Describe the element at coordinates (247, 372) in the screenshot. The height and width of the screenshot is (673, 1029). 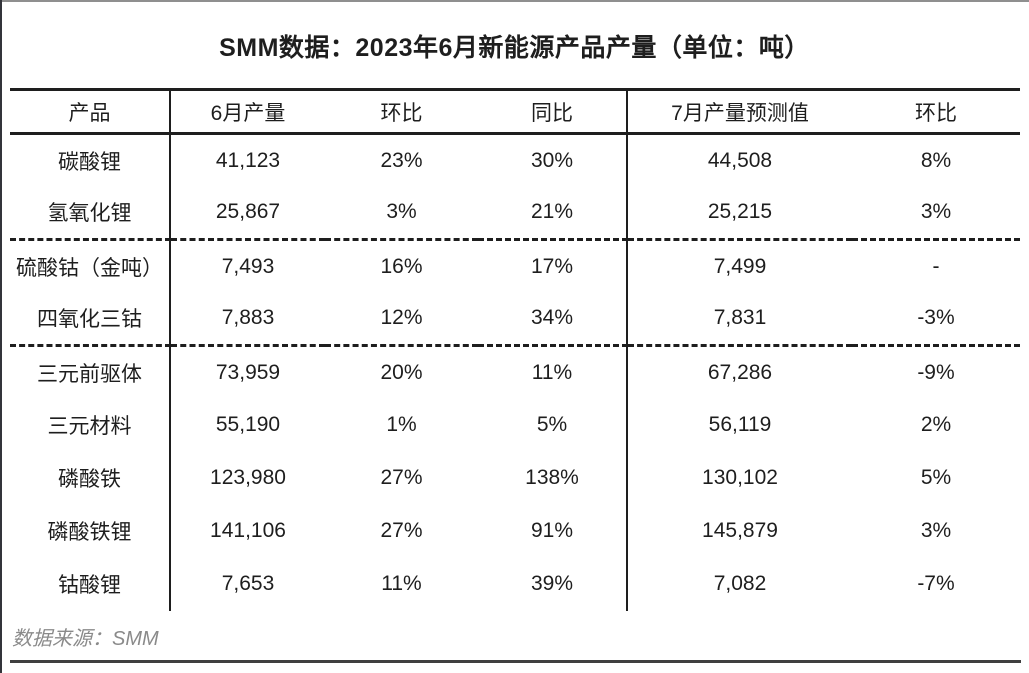
I see `value-cell: 73,959` at that location.